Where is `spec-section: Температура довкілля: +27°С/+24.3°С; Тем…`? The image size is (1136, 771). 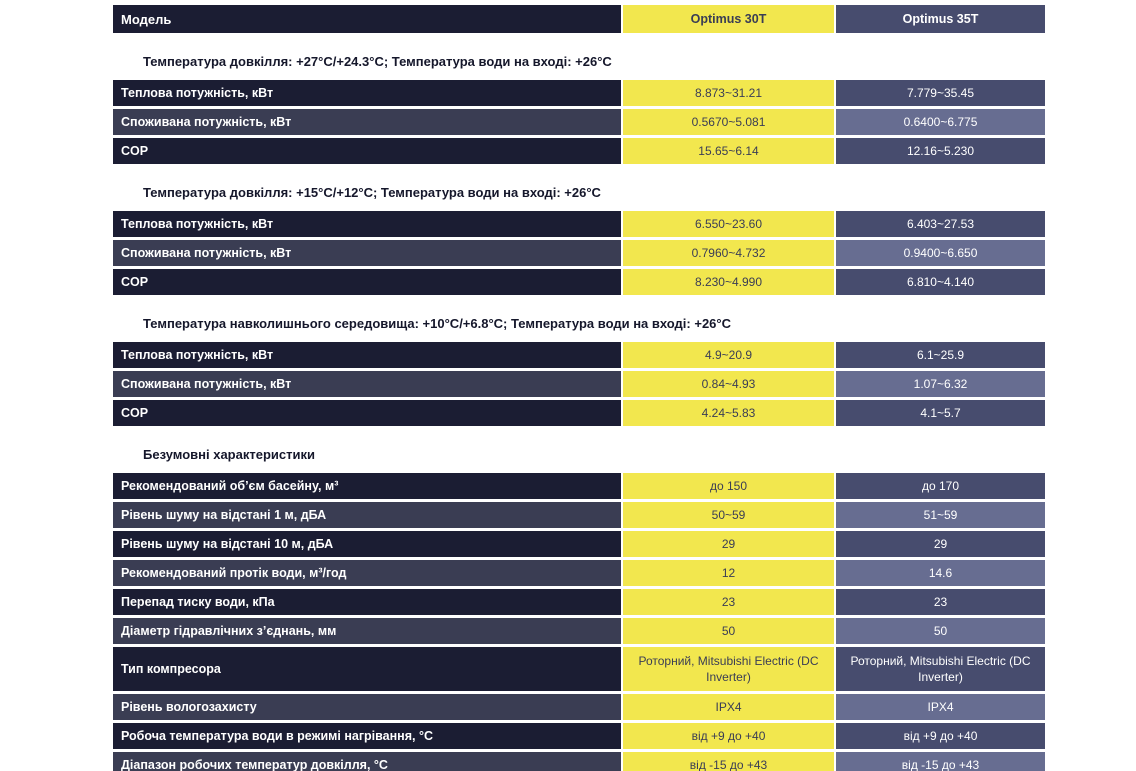 spec-section: Температура довкілля: +27°С/+24.3°С; Тем… is located at coordinates (579, 109).